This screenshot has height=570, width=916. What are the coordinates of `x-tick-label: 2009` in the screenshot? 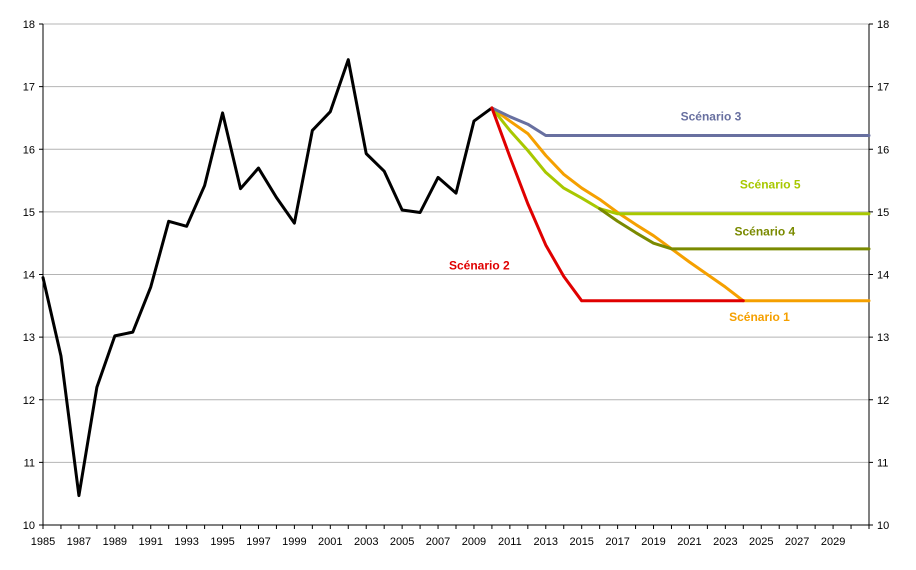 It's located at (474, 542).